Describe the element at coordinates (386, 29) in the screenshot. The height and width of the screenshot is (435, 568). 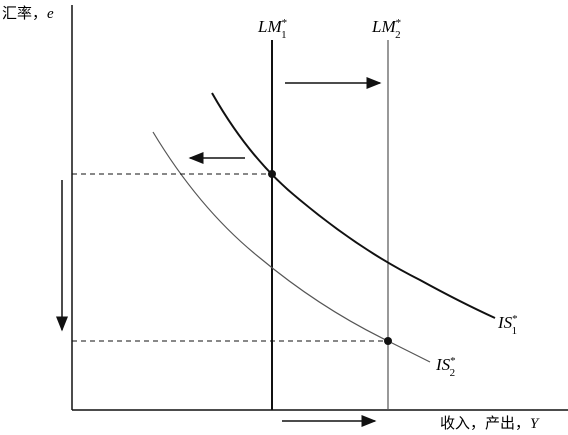
I see `curve-label: LM* 2` at that location.